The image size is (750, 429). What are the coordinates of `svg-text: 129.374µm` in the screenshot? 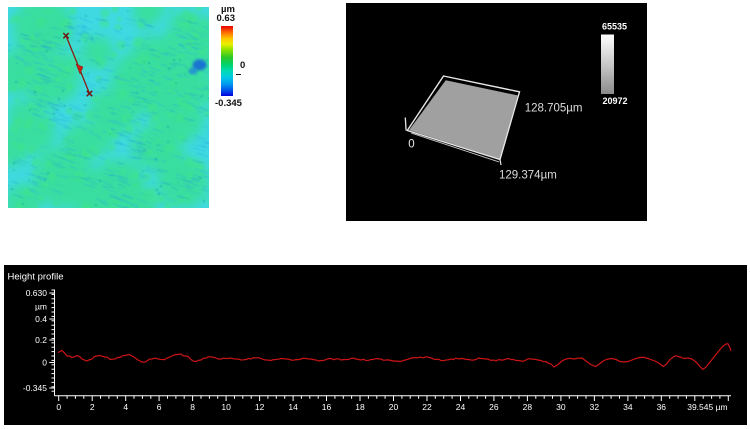 It's located at (528, 176).